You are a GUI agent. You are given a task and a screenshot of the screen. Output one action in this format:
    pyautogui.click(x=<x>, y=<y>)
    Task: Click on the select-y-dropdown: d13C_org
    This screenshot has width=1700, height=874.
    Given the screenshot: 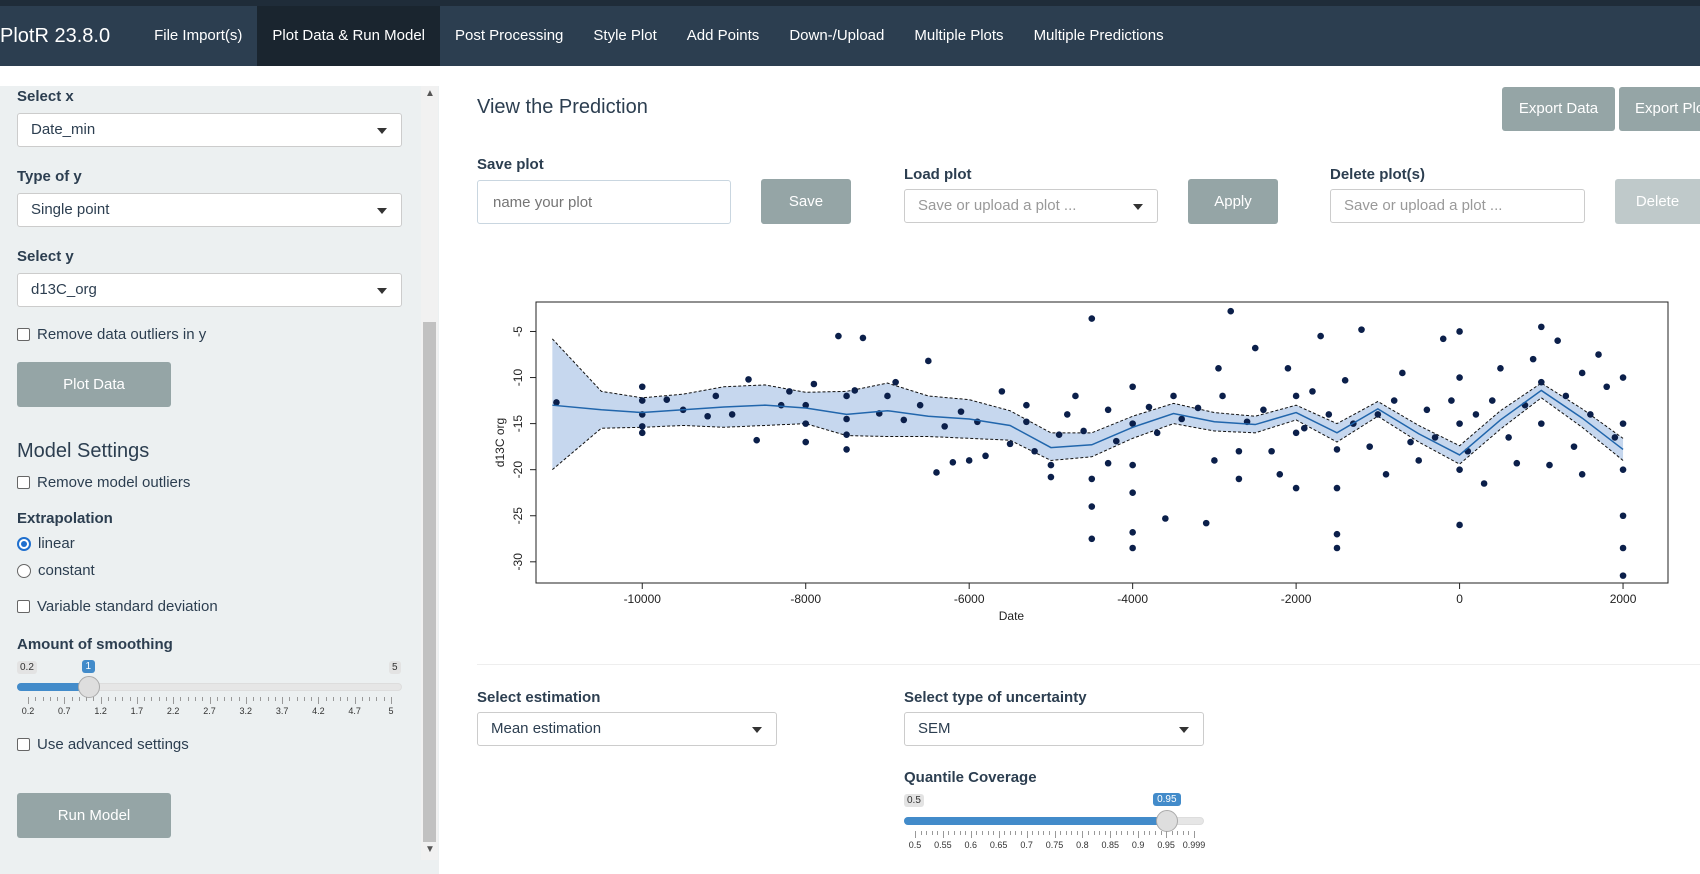 What is the action you would take?
    pyautogui.click(x=209, y=290)
    